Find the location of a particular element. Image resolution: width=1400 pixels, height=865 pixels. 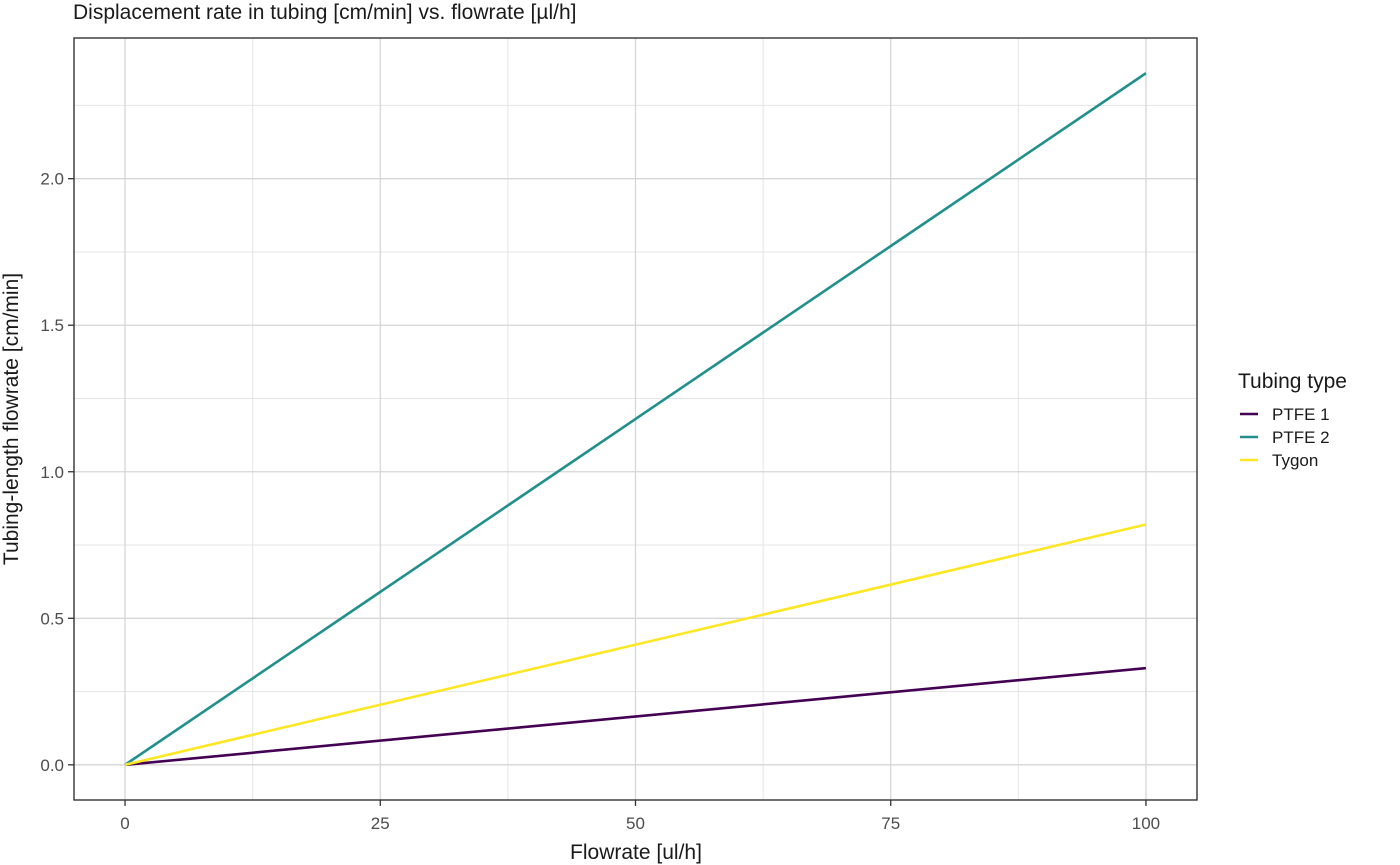

x-axis: 0 25 50 75 100 is located at coordinates (640, 816).